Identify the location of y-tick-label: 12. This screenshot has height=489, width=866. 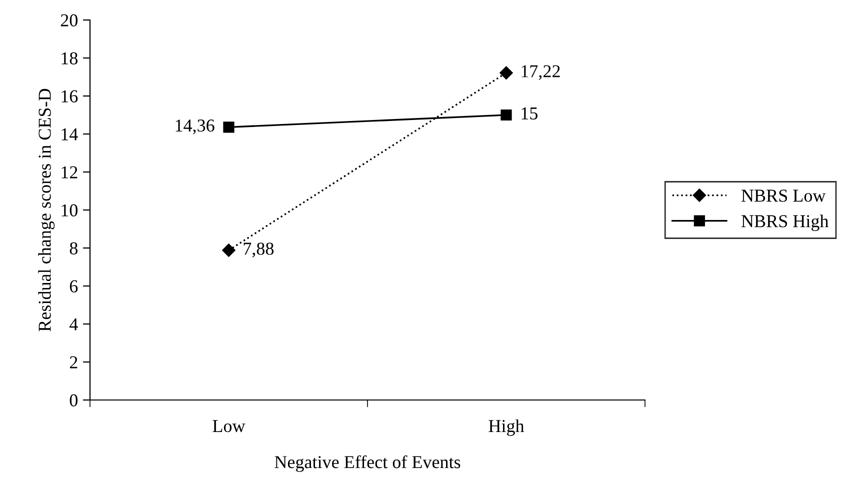
(70, 172).